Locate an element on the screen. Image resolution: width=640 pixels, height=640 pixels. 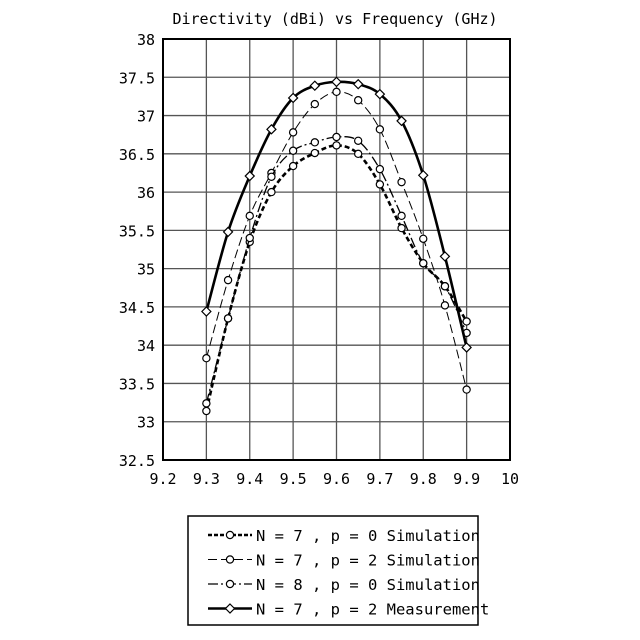
y-tick-label: 38 is located at coordinates (146, 40).